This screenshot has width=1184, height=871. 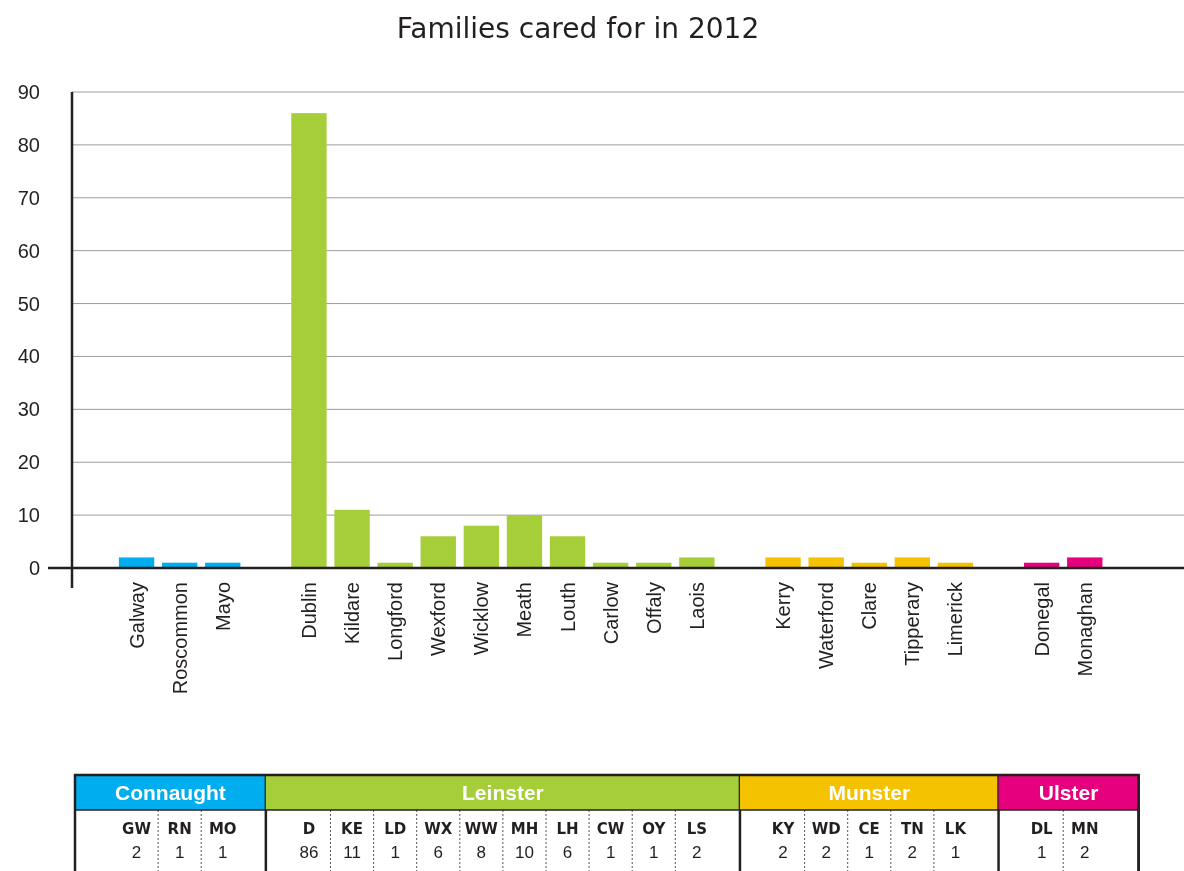 What do you see at coordinates (505, 829) in the screenshot?
I see `text: D KE LD WX WW MH LH CW OY LS` at bounding box center [505, 829].